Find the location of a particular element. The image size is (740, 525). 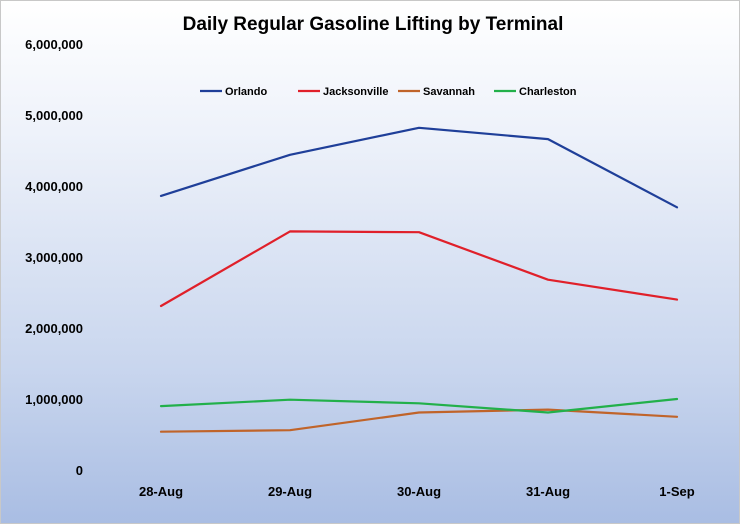

y-tick-label: 6,000,000 is located at coordinates (54, 44).